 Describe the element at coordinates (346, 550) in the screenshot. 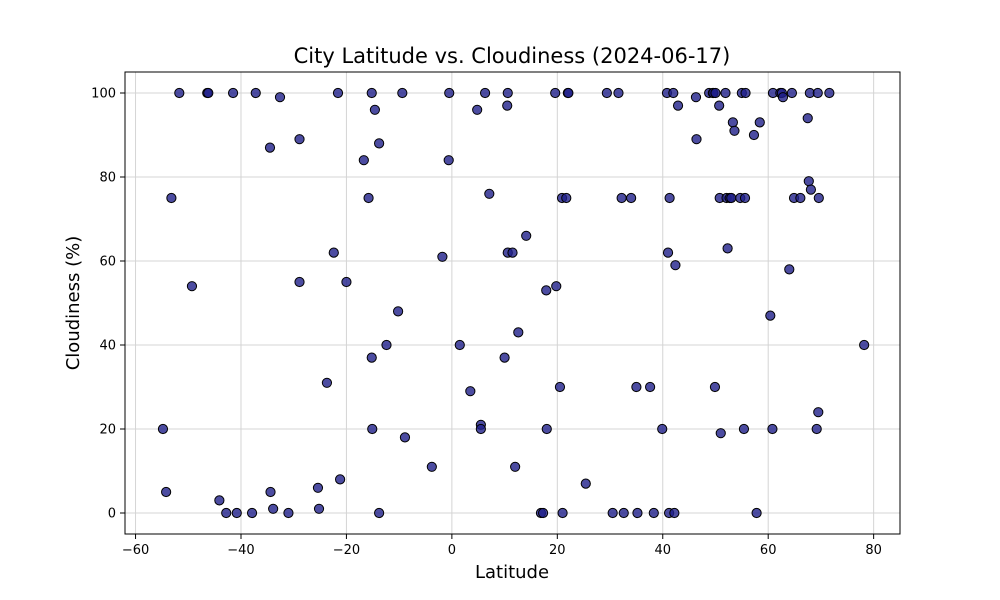

I see `x-tick-label: −20` at that location.